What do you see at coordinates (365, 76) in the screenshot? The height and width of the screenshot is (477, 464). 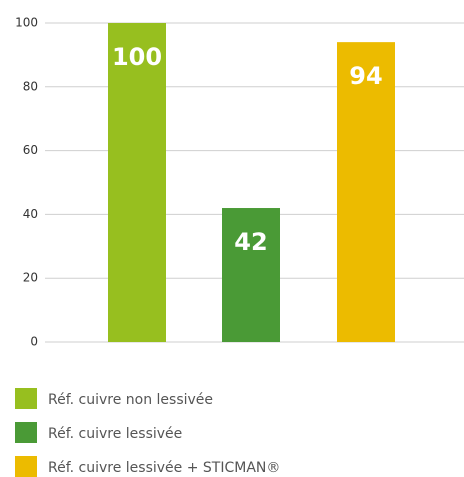 I see `value-label: 94` at bounding box center [365, 76].